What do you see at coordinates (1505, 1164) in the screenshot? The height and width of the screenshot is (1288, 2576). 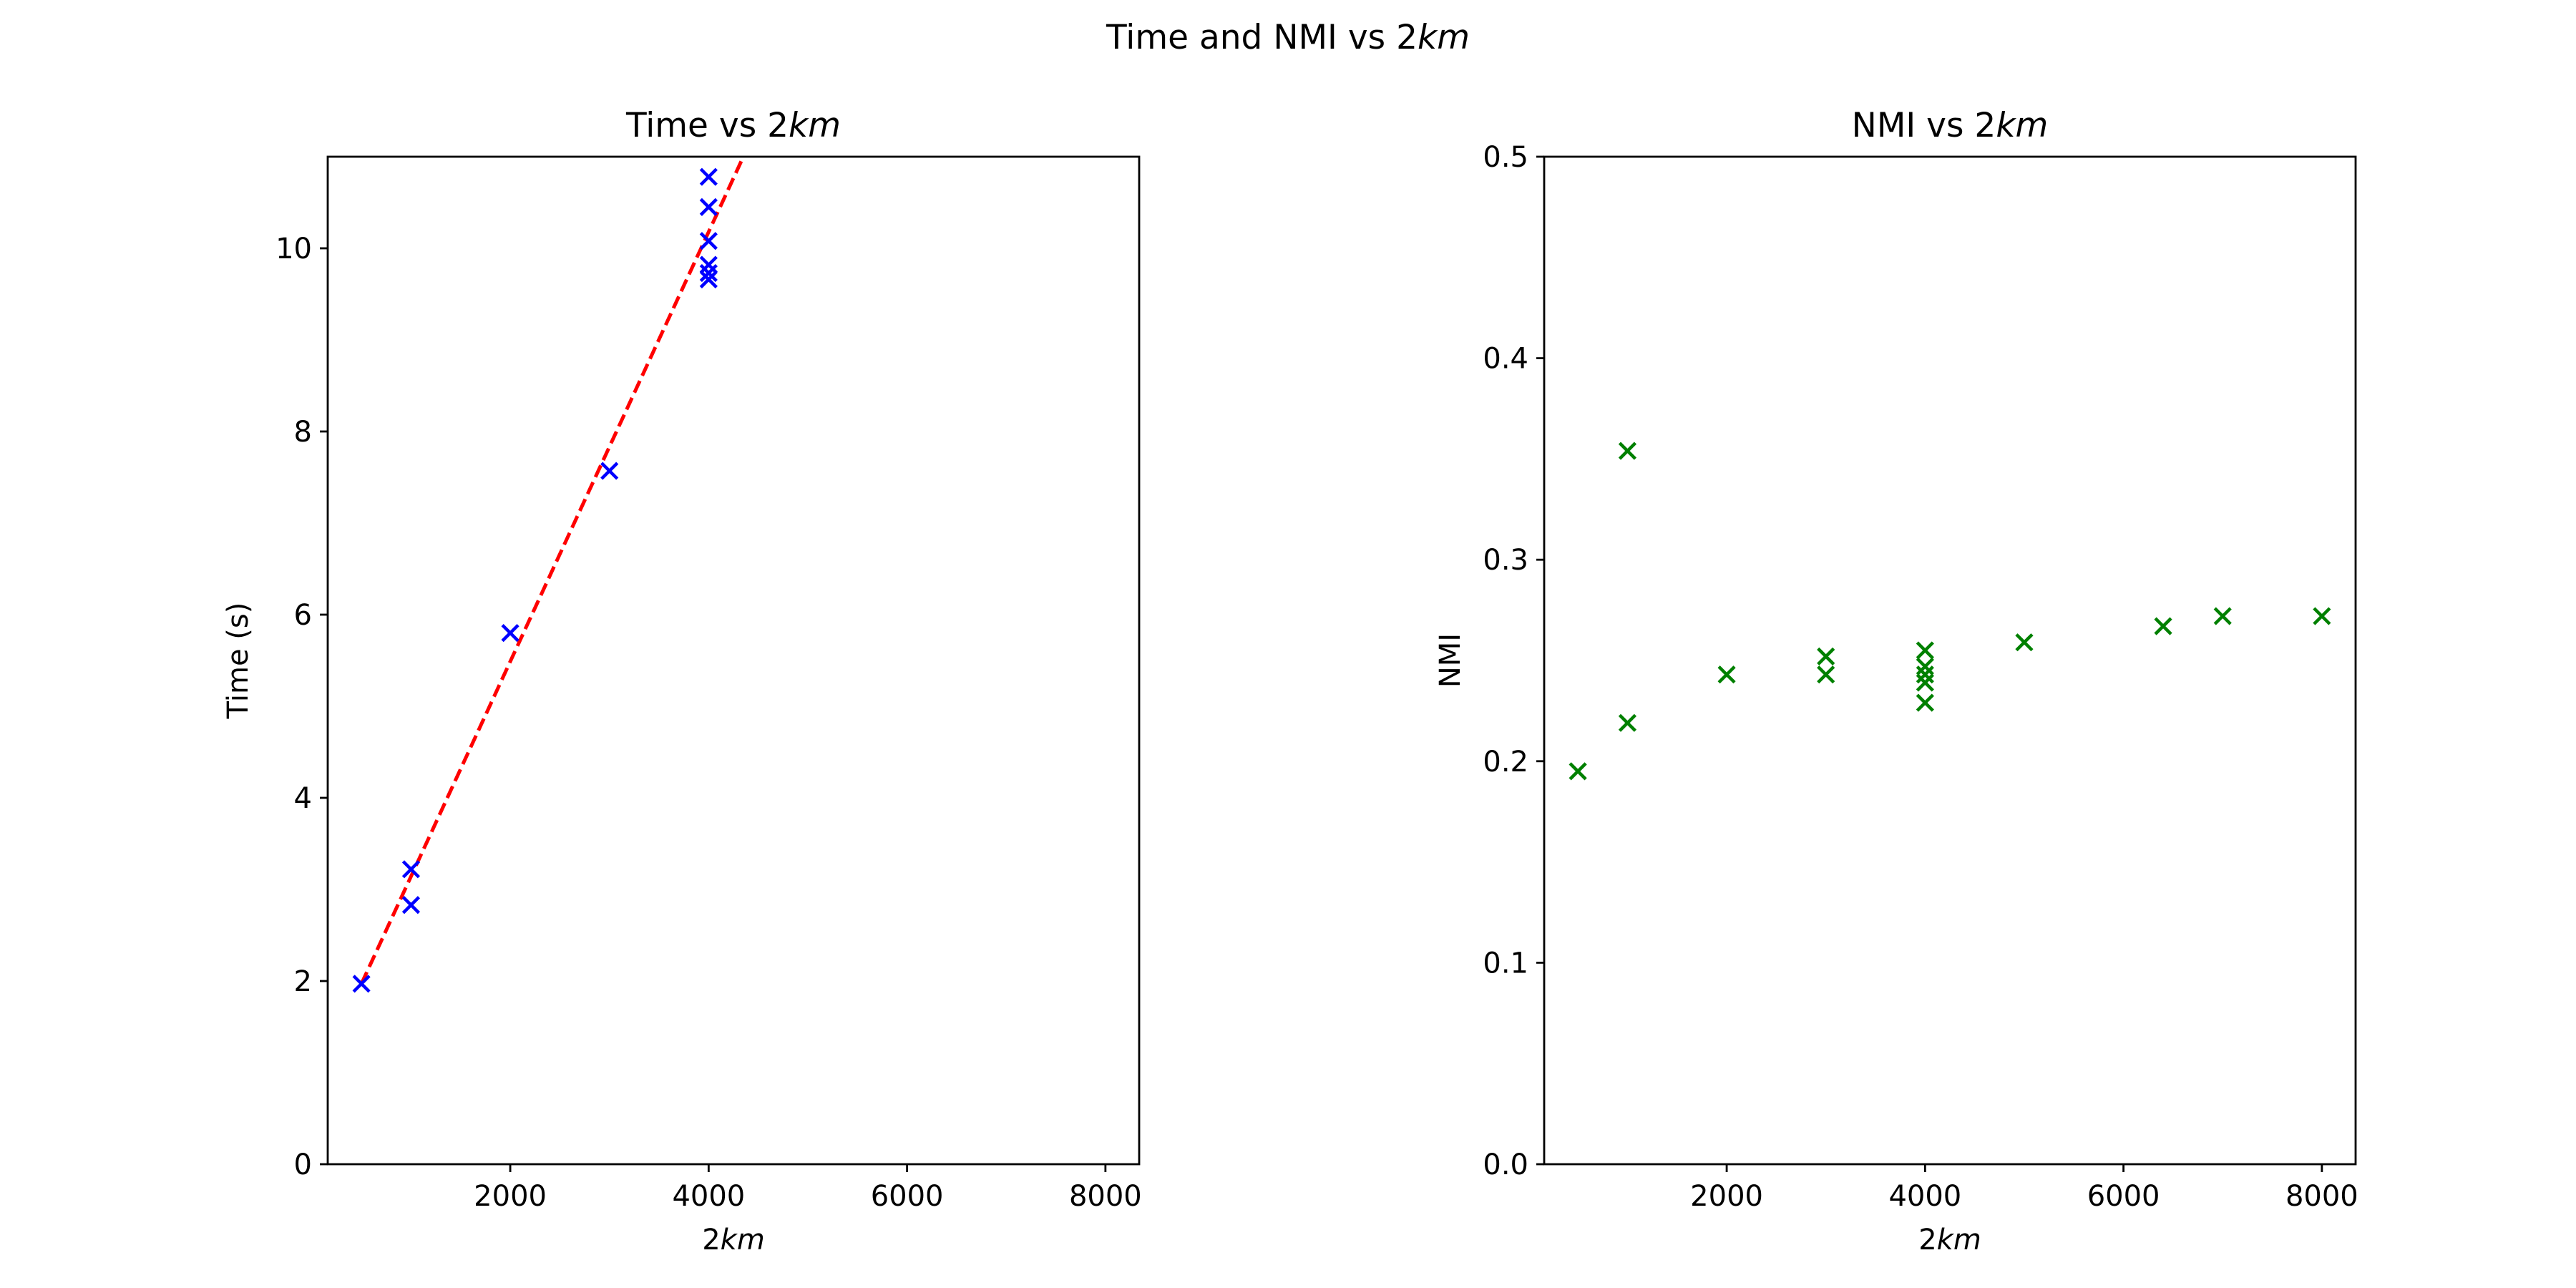 I see `nmi-y-tick-label: 0.0` at bounding box center [1505, 1164].